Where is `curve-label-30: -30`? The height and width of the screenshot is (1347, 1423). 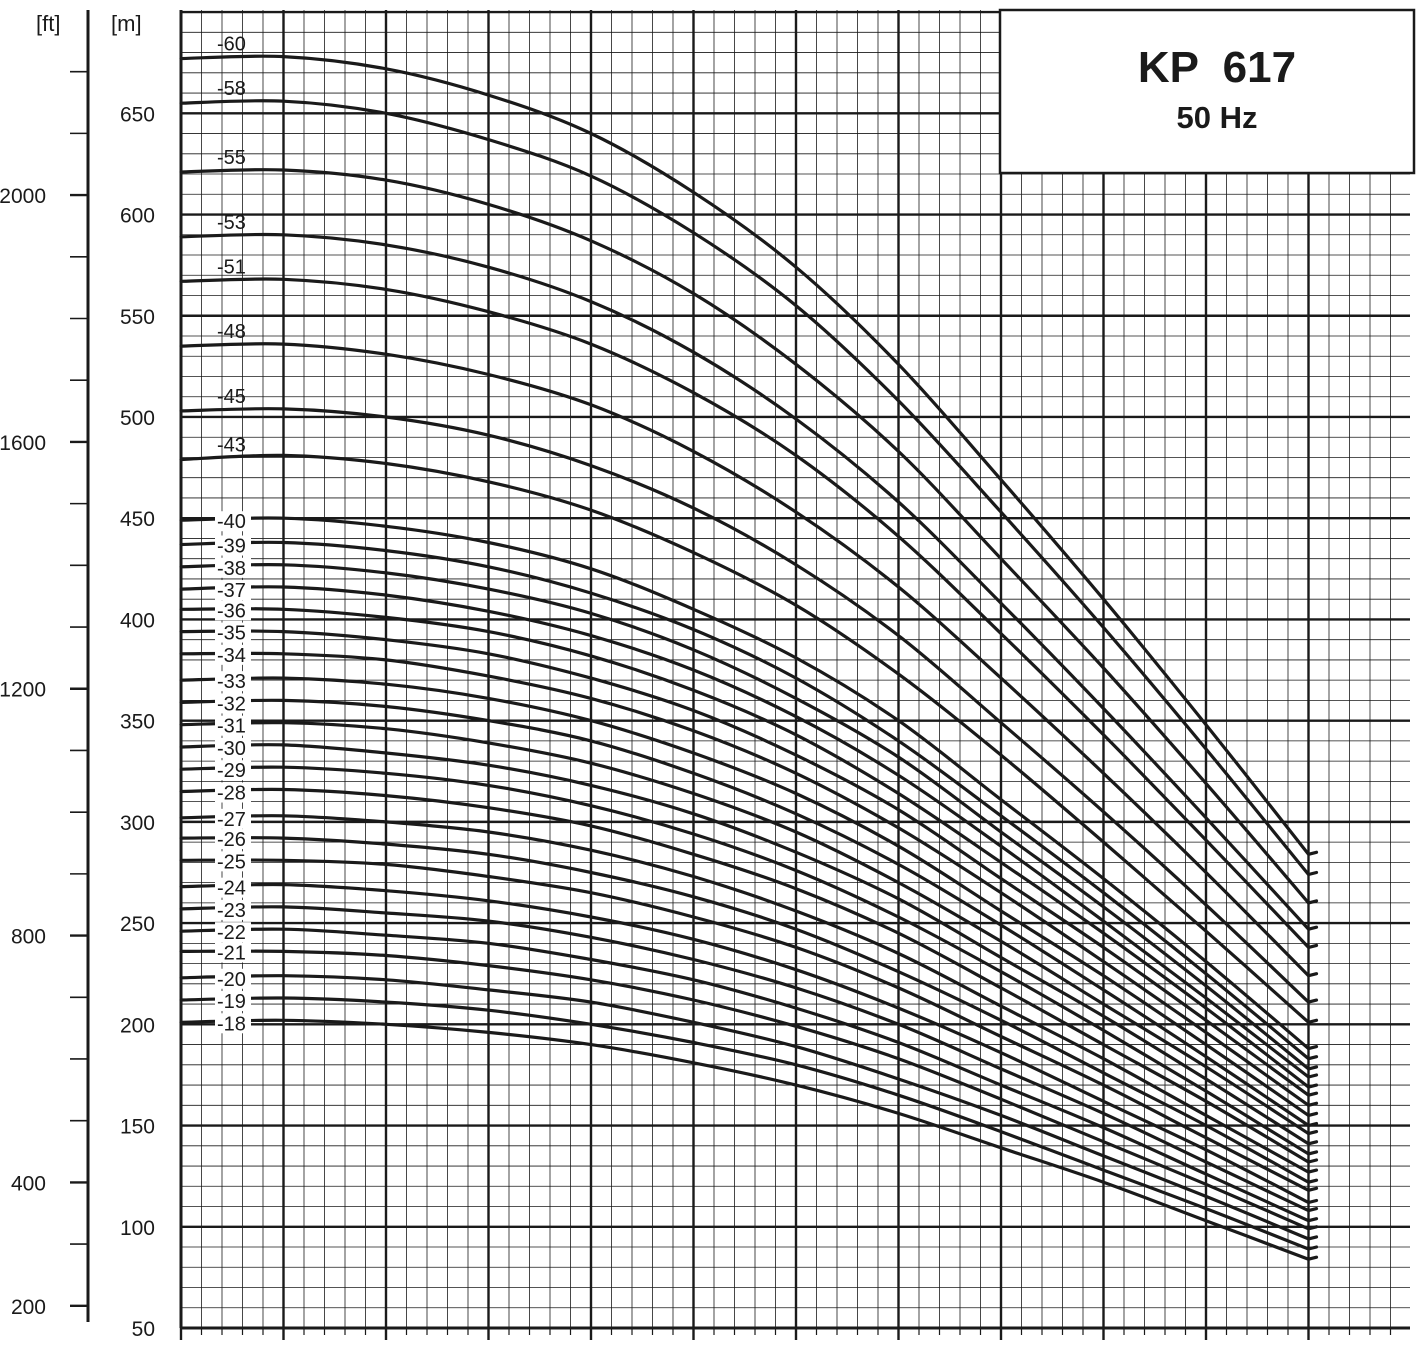
curve-label-30: -30 is located at coordinates (231, 749).